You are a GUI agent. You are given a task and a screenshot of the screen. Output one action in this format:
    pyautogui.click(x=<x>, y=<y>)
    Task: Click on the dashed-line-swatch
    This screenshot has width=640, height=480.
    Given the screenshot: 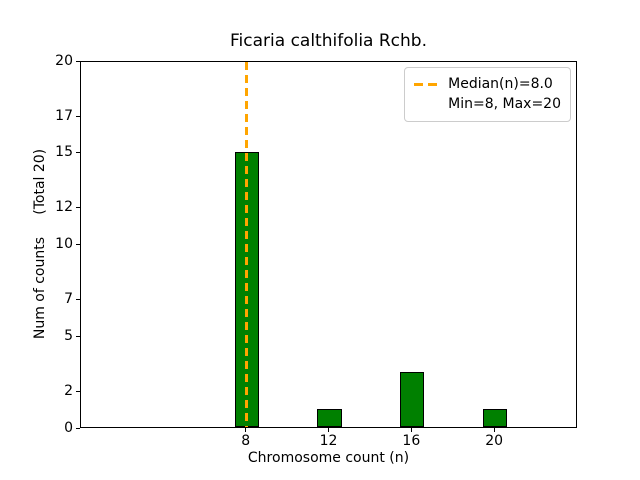 What is the action you would take?
    pyautogui.click(x=426, y=84)
    